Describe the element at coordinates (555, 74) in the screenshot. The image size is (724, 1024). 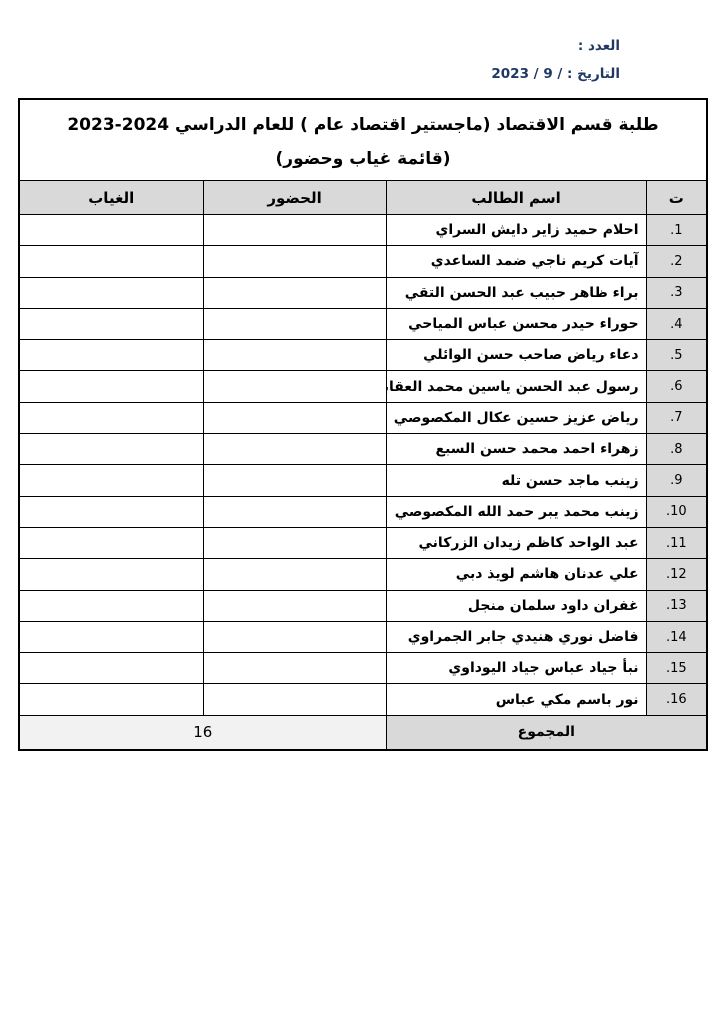
I see `date-label: التاريخ : / 9 / 2023` at that location.